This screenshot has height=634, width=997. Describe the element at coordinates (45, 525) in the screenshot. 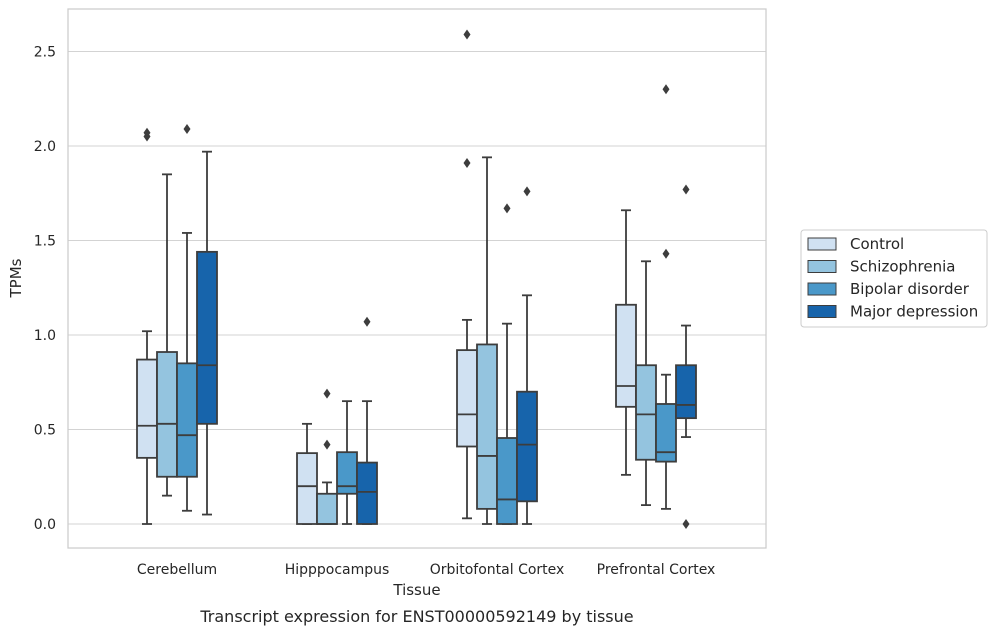

I see `y-tick-label: 0.0` at that location.